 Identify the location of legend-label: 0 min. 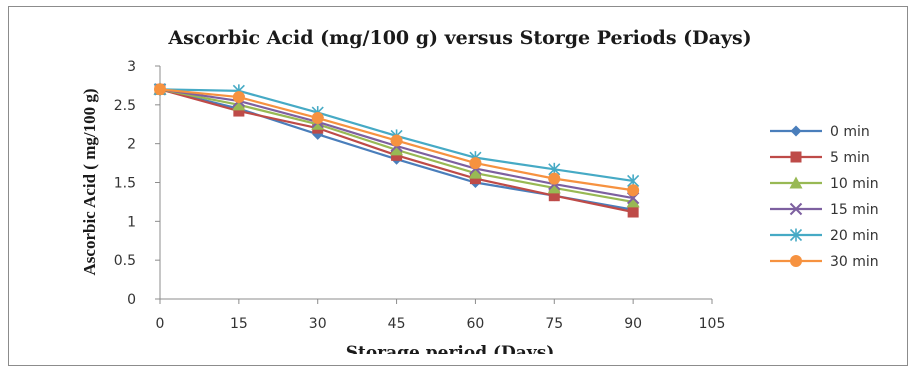
(850, 132).